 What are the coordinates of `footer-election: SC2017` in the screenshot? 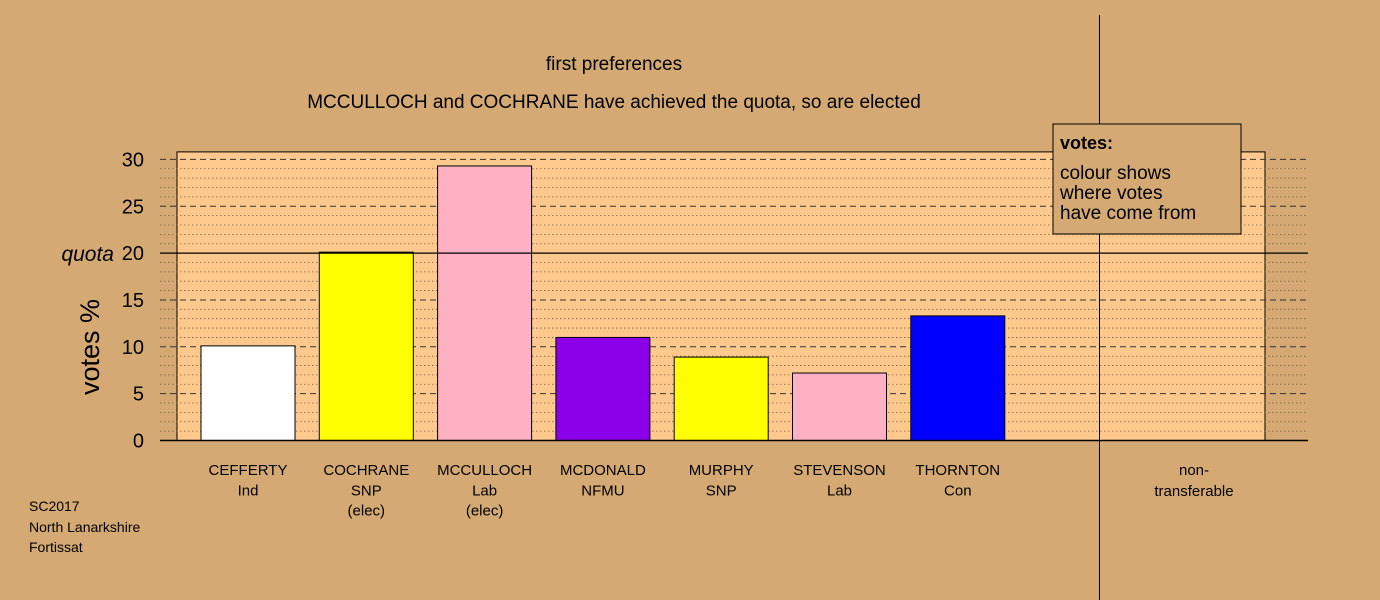 It's located at (54, 506).